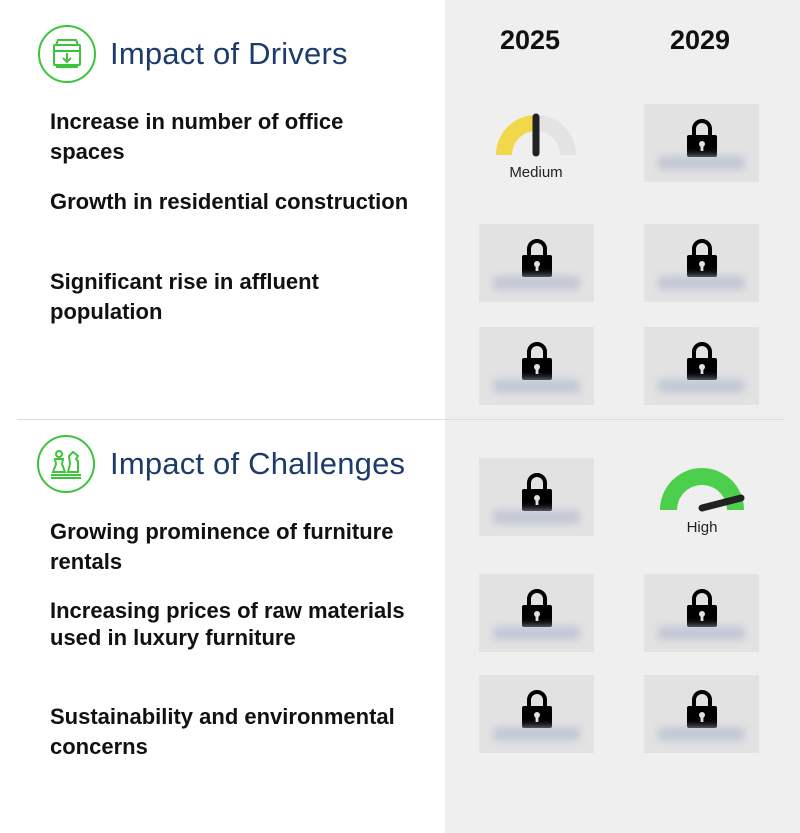 The width and height of the screenshot is (800, 833). Describe the element at coordinates (222, 546) in the screenshot. I see `challenge-item-1: Growing prominence of furniture rentals` at that location.